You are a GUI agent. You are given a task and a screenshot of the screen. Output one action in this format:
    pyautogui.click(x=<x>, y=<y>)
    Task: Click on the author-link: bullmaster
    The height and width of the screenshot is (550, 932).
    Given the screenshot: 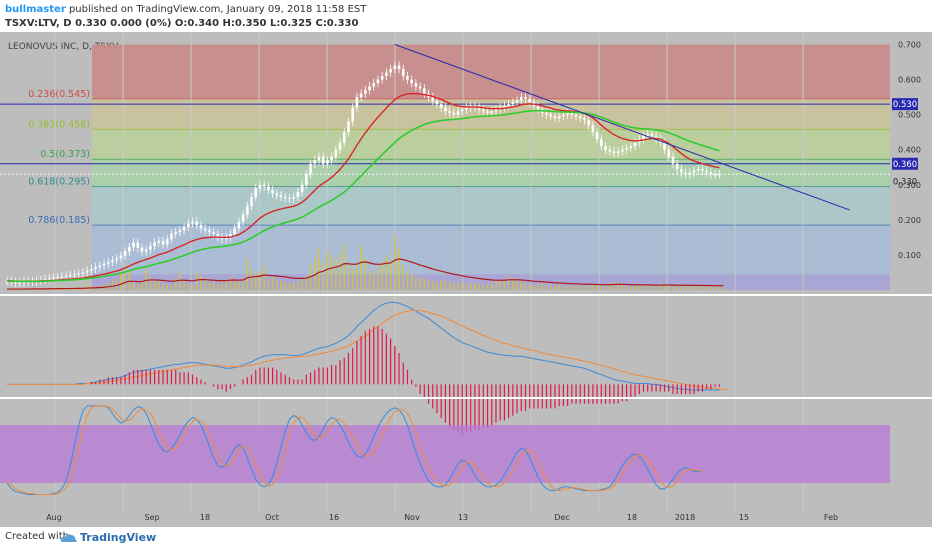 What is the action you would take?
    pyautogui.click(x=35, y=9)
    